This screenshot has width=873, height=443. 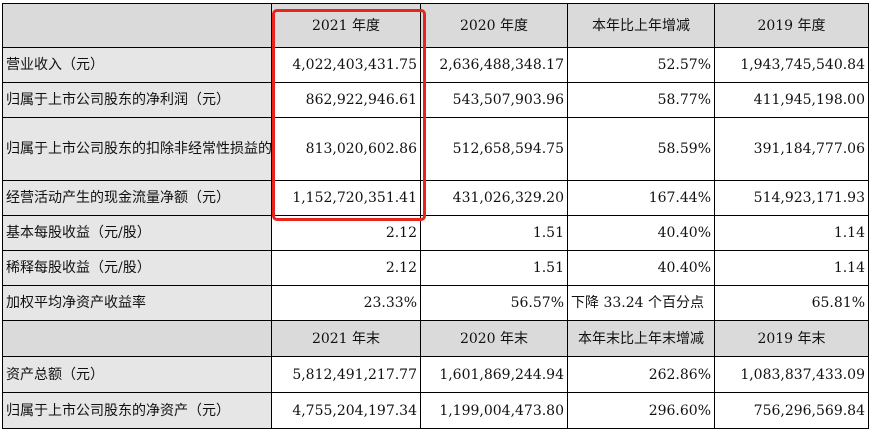 I want to click on value-change: 58.77%, so click(x=641, y=100).